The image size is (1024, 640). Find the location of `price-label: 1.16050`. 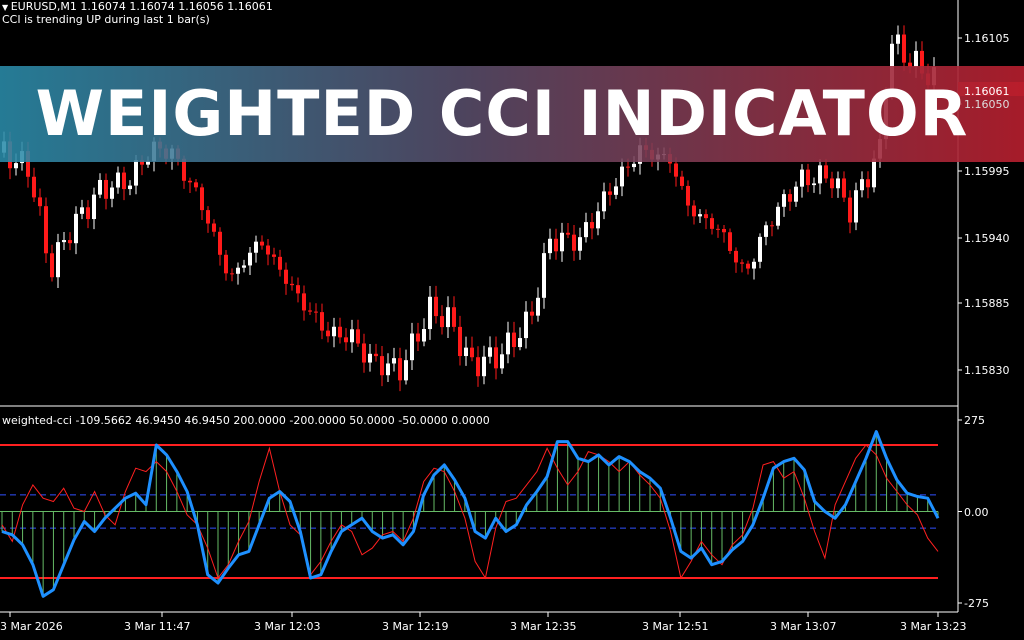

price-label: 1.16050 is located at coordinates (987, 104).